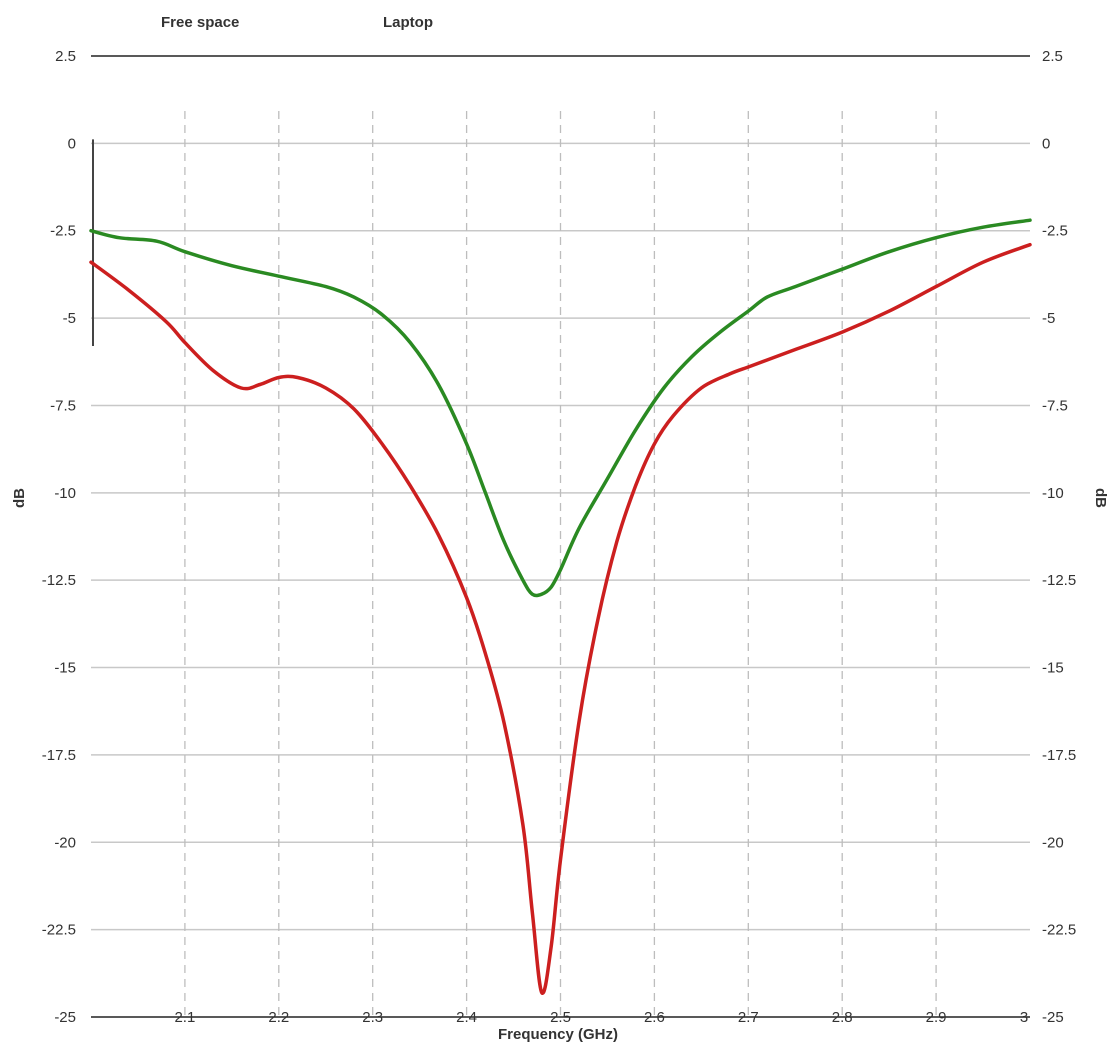 This screenshot has width=1113, height=1045. Describe the element at coordinates (1055, 231) in the screenshot. I see `y-tick-label-right: -2.5` at that location.